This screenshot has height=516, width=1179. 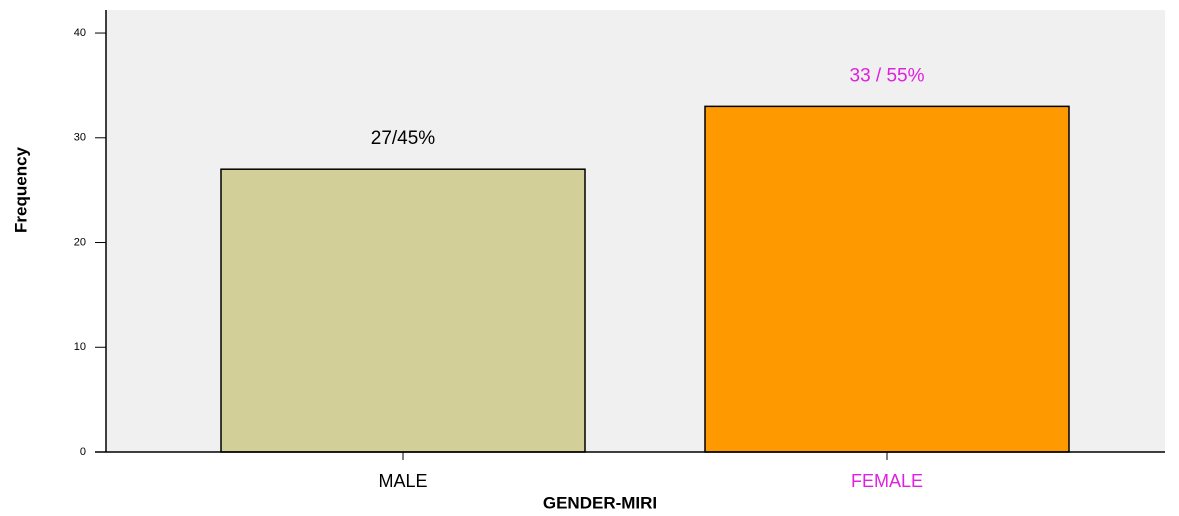 What do you see at coordinates (80, 138) in the screenshot?
I see `y-tick-label: 30` at bounding box center [80, 138].